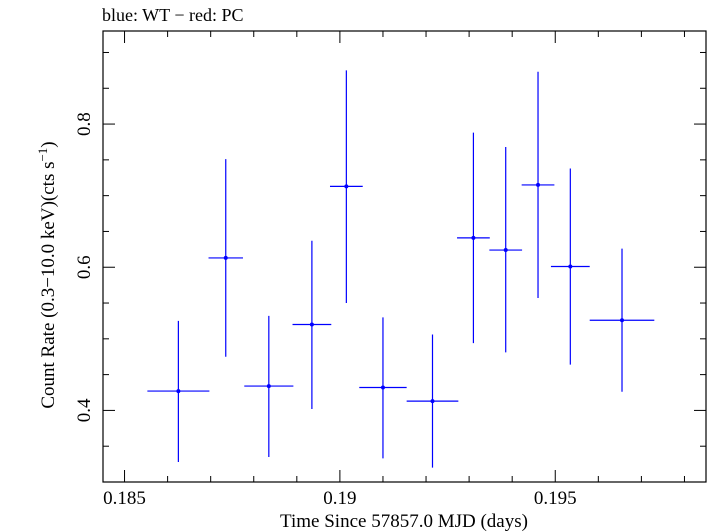 The height and width of the screenshot is (532, 709). Describe the element at coordinates (42, 155) in the screenshot. I see `y-axis-label-exponent: −1` at that location.